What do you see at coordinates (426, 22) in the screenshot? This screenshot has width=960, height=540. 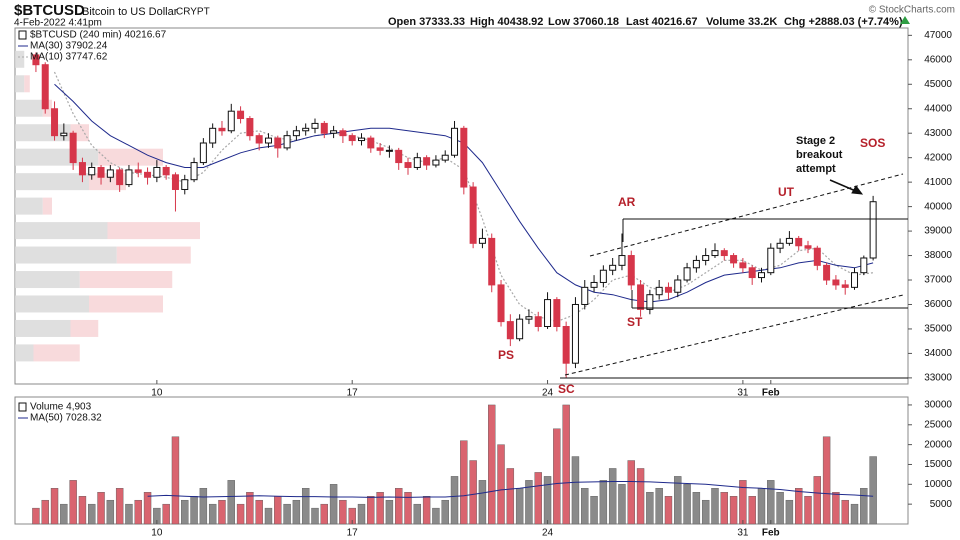 I see `quote-open: Open 37333.33` at bounding box center [426, 22].